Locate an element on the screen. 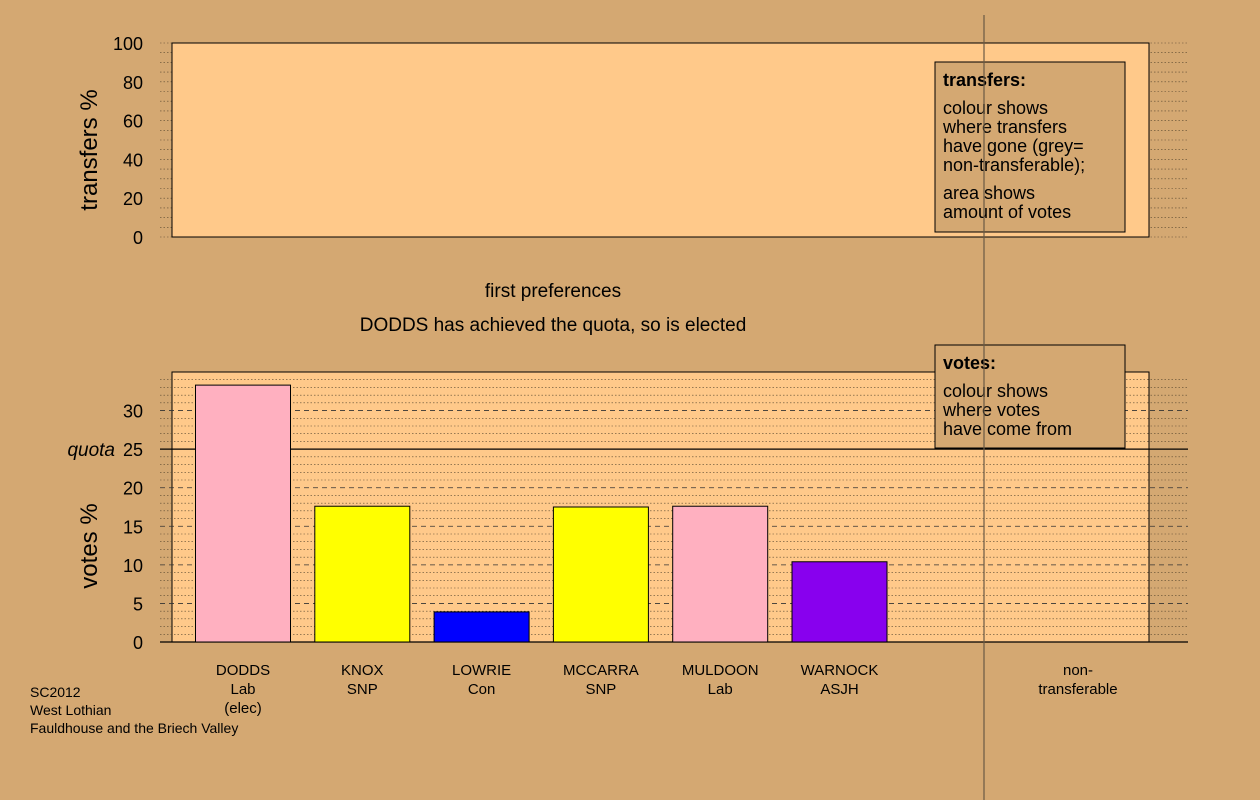 Image resolution: width=1260 pixels, height=800 pixels. footer-election: SC2012 is located at coordinates (55, 692).